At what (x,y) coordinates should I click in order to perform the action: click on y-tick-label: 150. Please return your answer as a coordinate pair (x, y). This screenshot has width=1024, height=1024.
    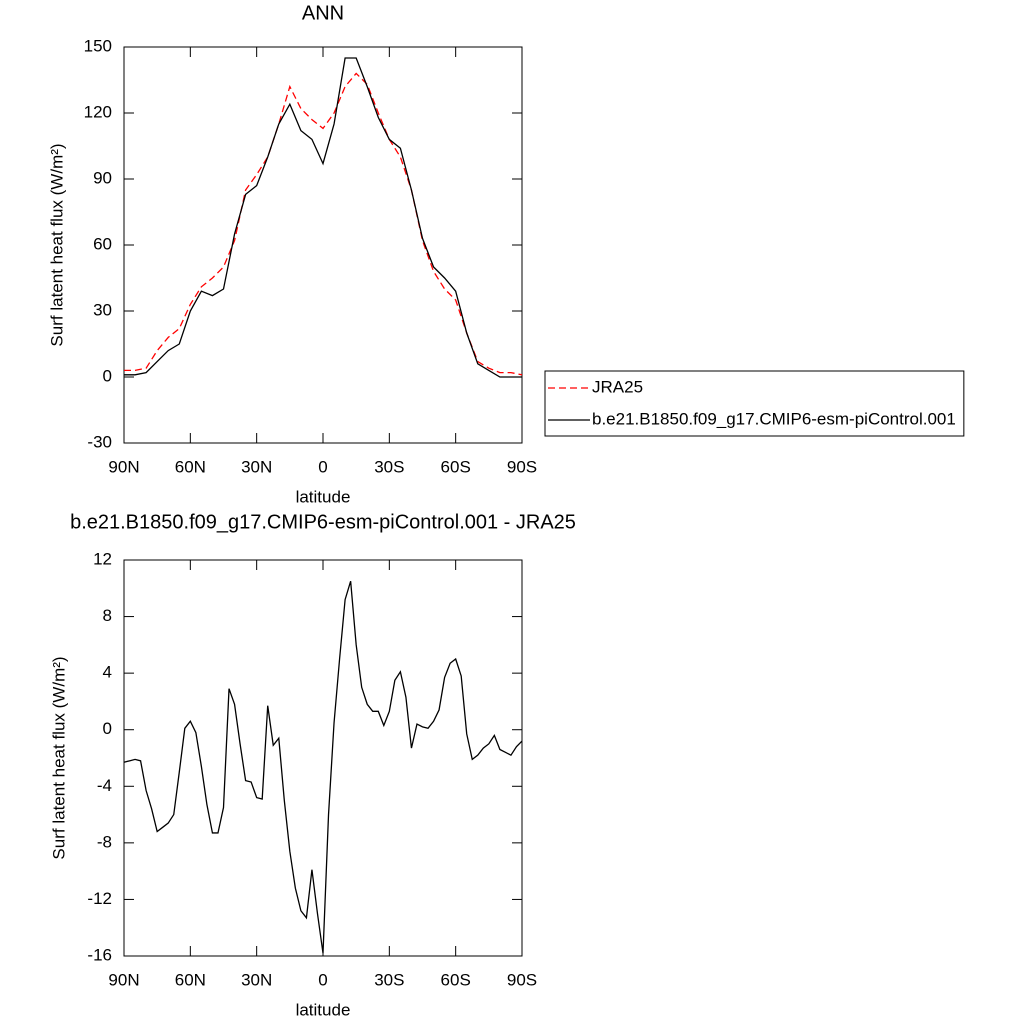
    Looking at the image, I should click on (98, 45).